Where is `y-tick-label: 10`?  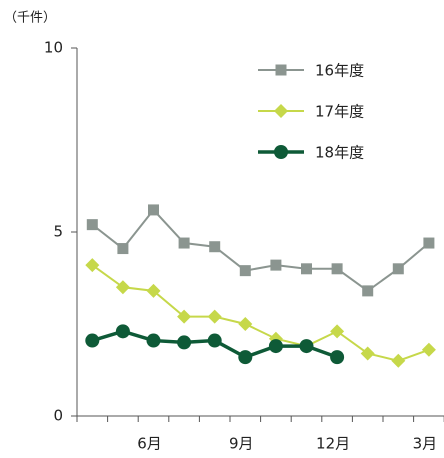
y-tick-label: 10 is located at coordinates (53, 48).